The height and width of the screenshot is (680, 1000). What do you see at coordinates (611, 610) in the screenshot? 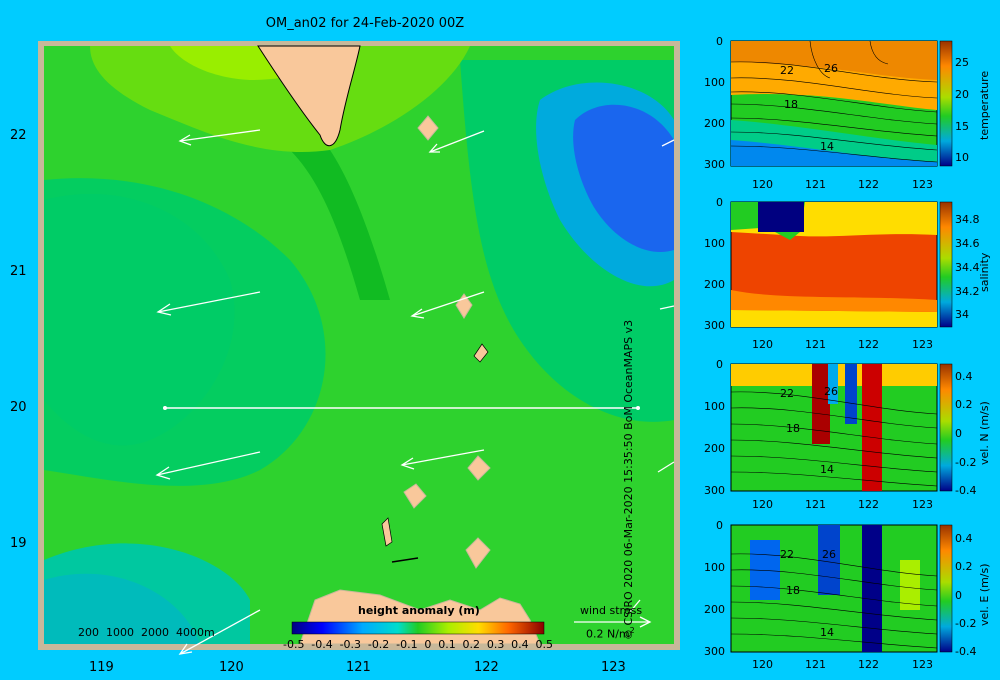
I see `wind-label: wind stress` at bounding box center [611, 610].